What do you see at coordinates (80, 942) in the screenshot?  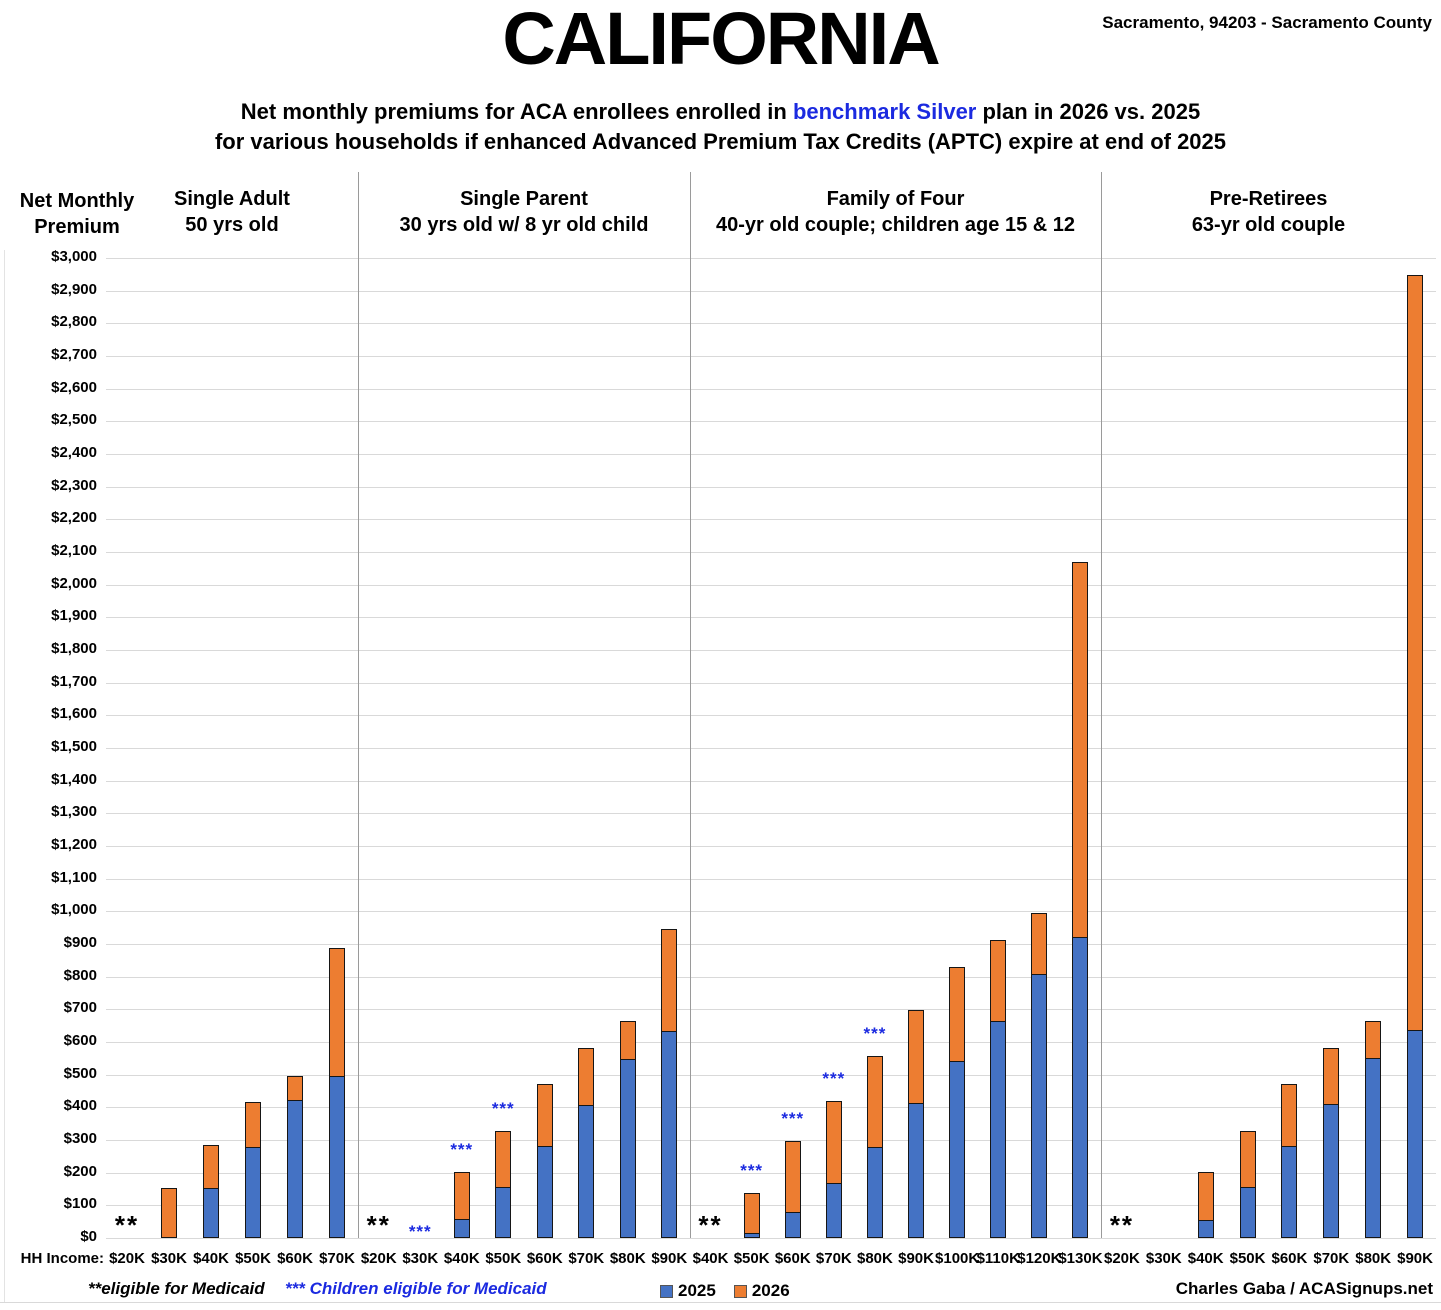 I see `y-tick-label: $900` at bounding box center [80, 942].